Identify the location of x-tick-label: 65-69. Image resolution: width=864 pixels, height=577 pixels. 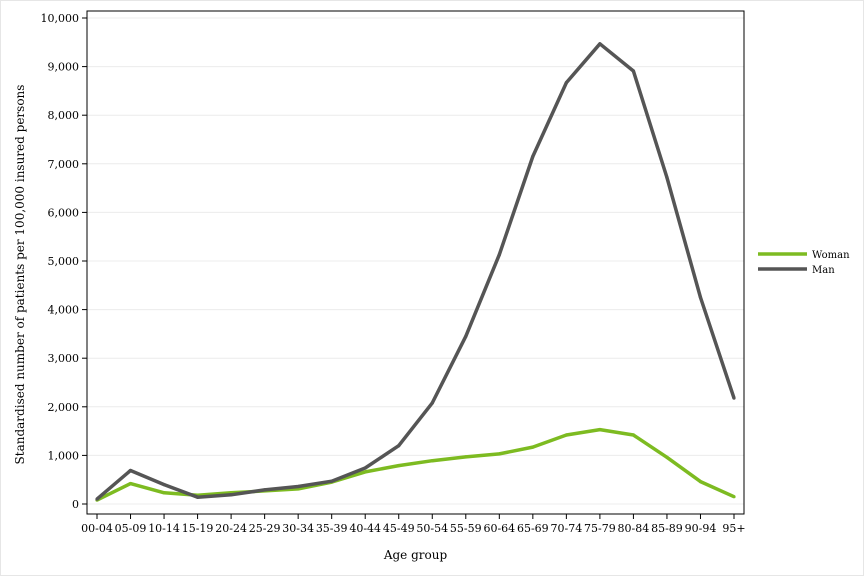
(533, 528).